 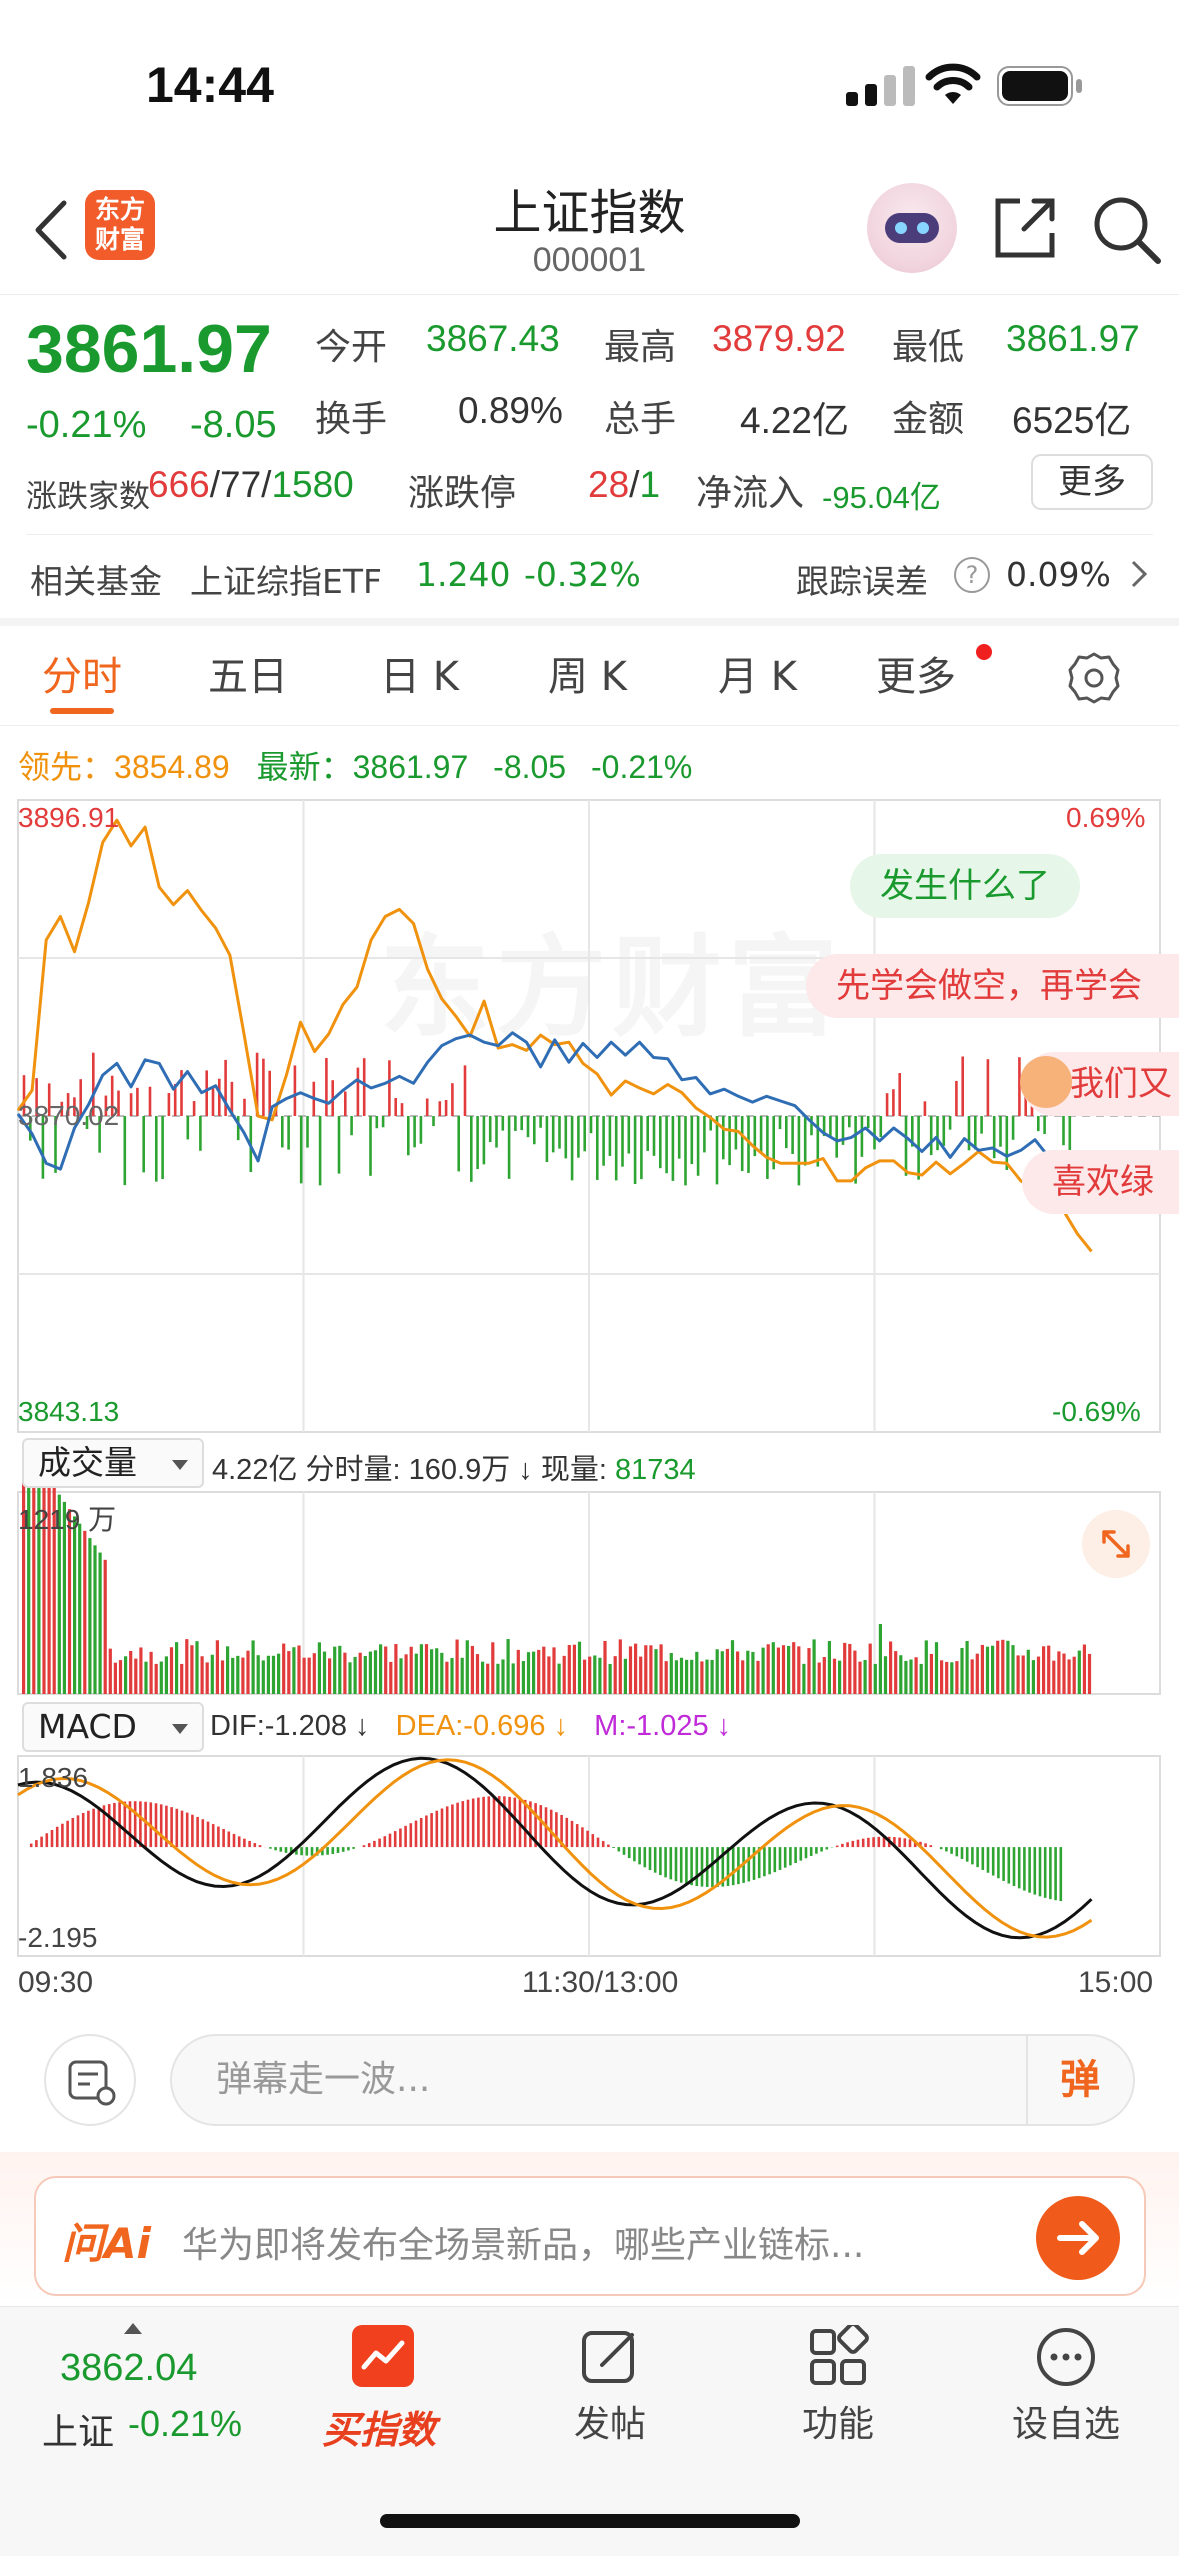 I want to click on macd-summary: DIF:-1.208 ↓ DEA:-0.696 ↓ M:-1.025 ↓, so click(x=470, y=1726).